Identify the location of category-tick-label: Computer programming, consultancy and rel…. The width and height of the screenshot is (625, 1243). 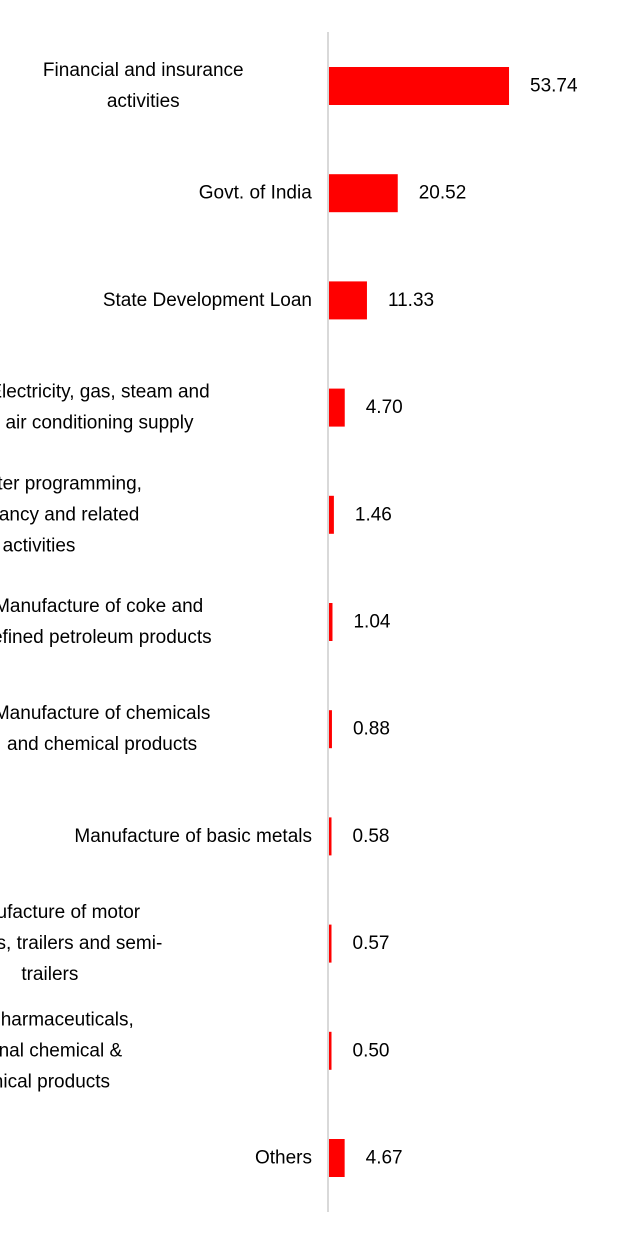
(71, 514).